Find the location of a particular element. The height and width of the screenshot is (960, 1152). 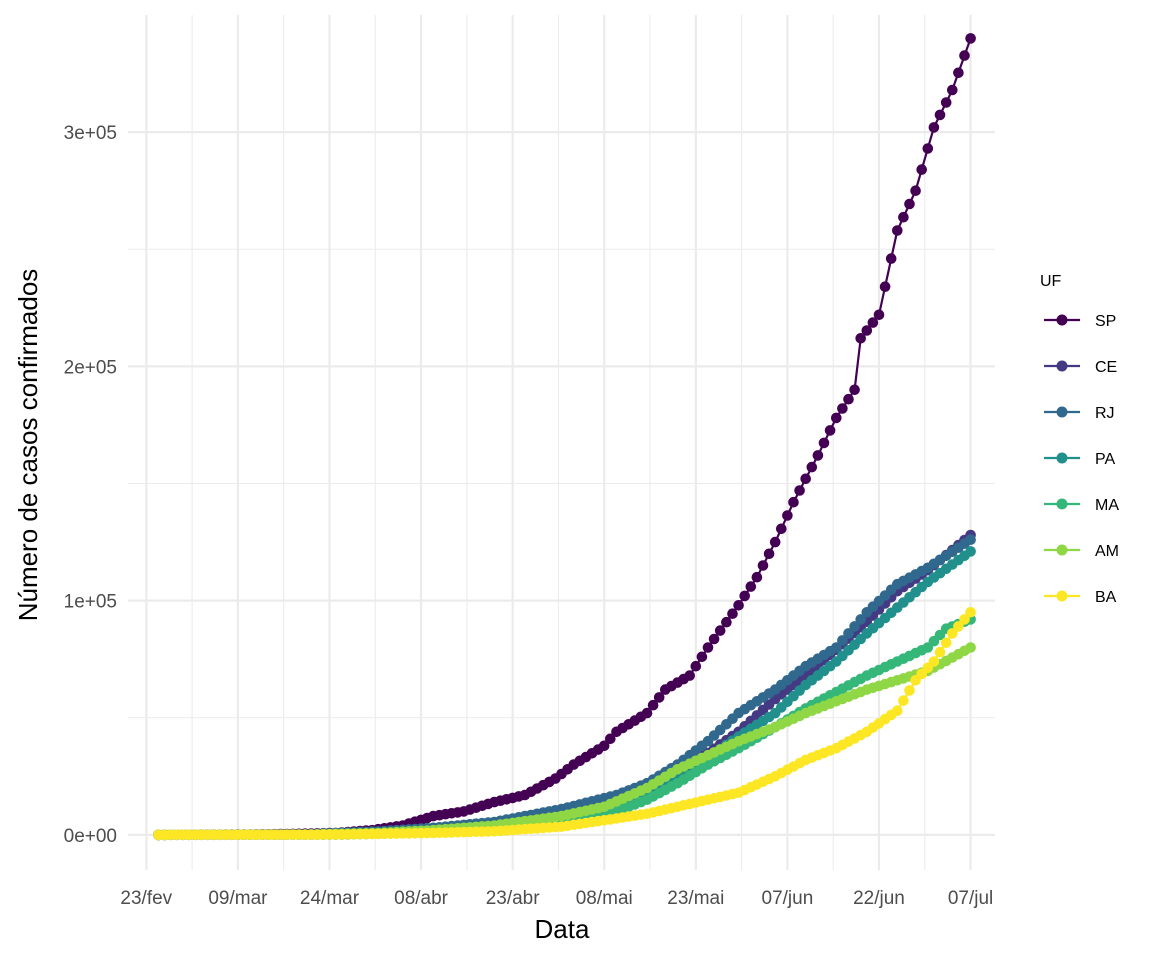

x-tick-label: 07/jul is located at coordinates (970, 898).